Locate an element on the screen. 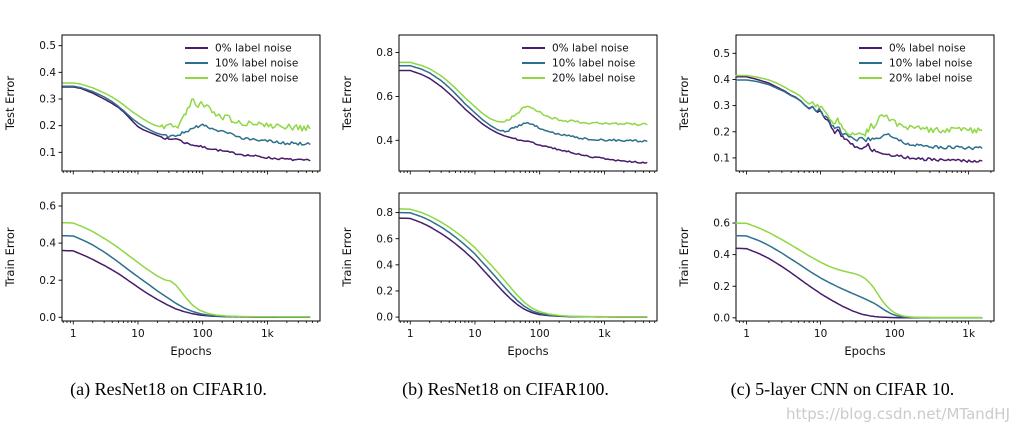 This screenshot has width=1012, height=428. watermark: https://blog.csdn.net/MTandHJ is located at coordinates (898, 414).